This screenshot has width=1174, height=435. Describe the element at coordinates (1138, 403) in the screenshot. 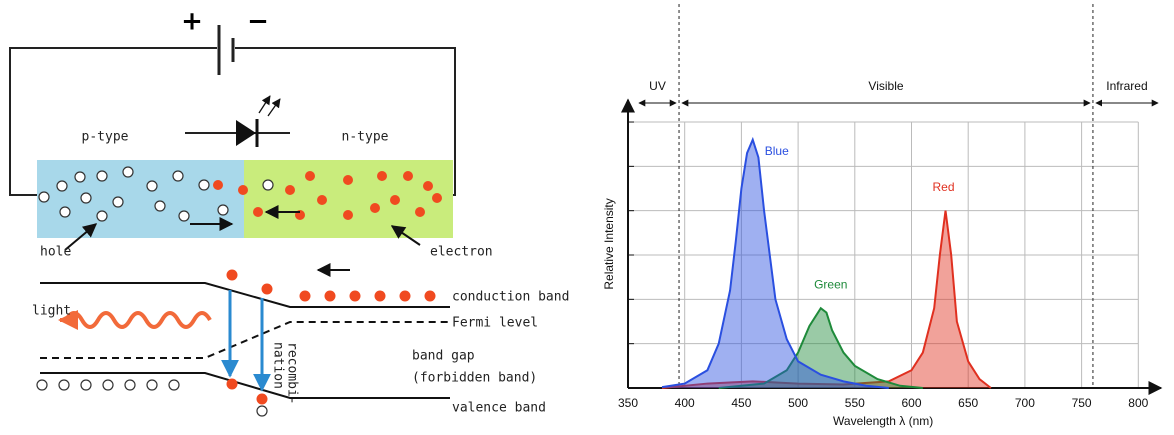

I see `x-tick-label: 800` at that location.